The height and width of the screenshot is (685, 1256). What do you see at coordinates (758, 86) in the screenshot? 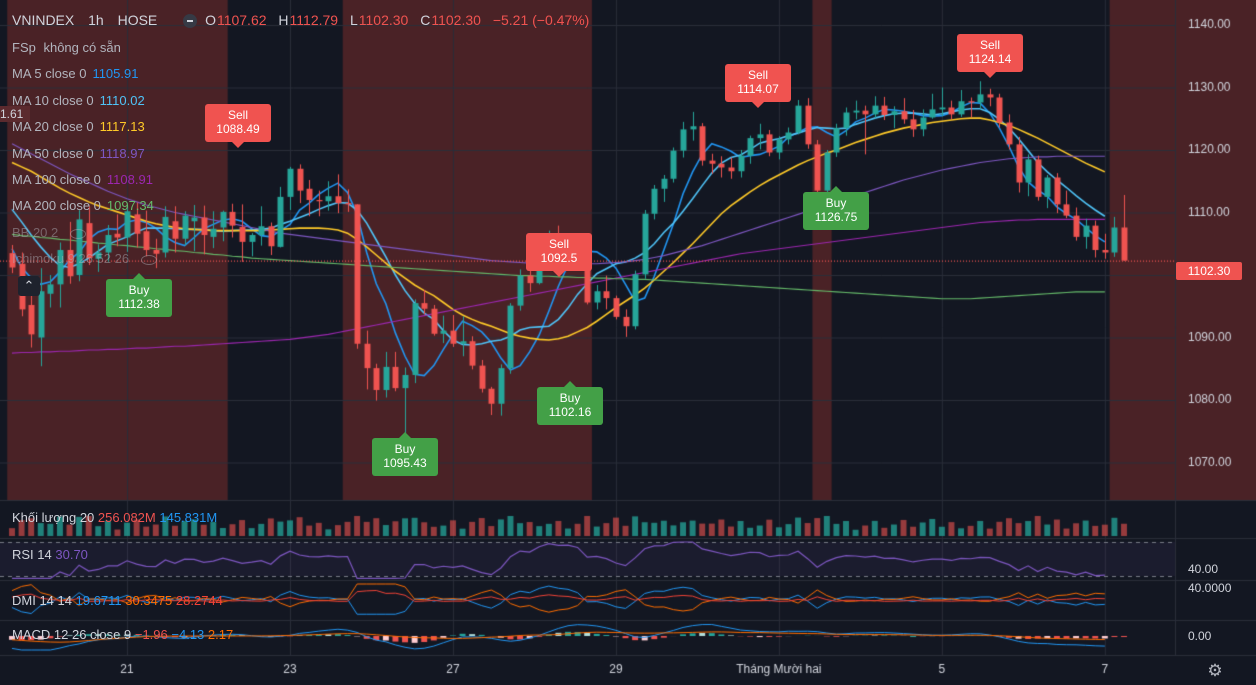
I see `sell-signal: Sell 1114.07` at bounding box center [758, 86].